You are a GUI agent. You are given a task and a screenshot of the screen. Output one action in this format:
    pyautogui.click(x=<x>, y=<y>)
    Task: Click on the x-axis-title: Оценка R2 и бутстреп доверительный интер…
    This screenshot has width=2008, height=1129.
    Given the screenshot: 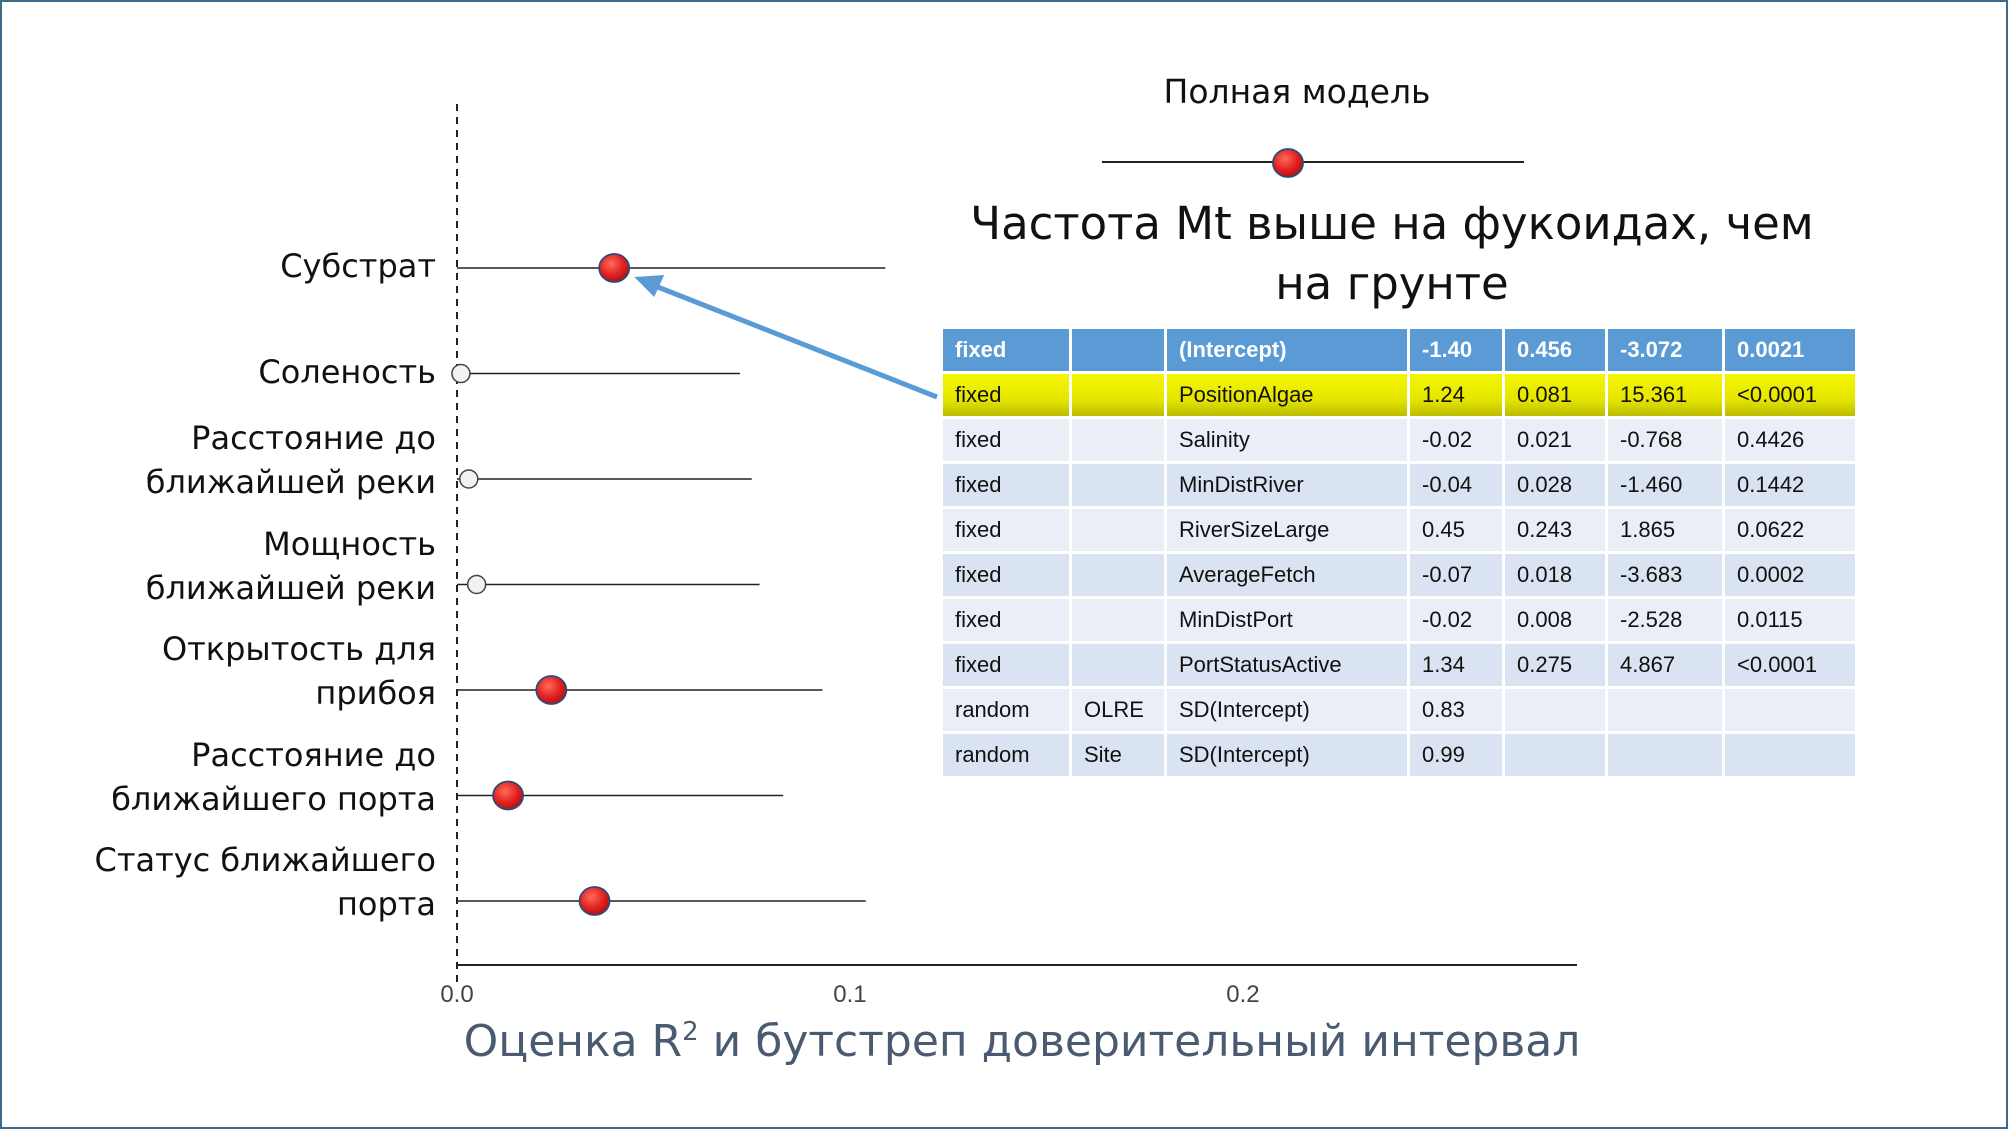 What is the action you would take?
    pyautogui.click(x=1022, y=1041)
    